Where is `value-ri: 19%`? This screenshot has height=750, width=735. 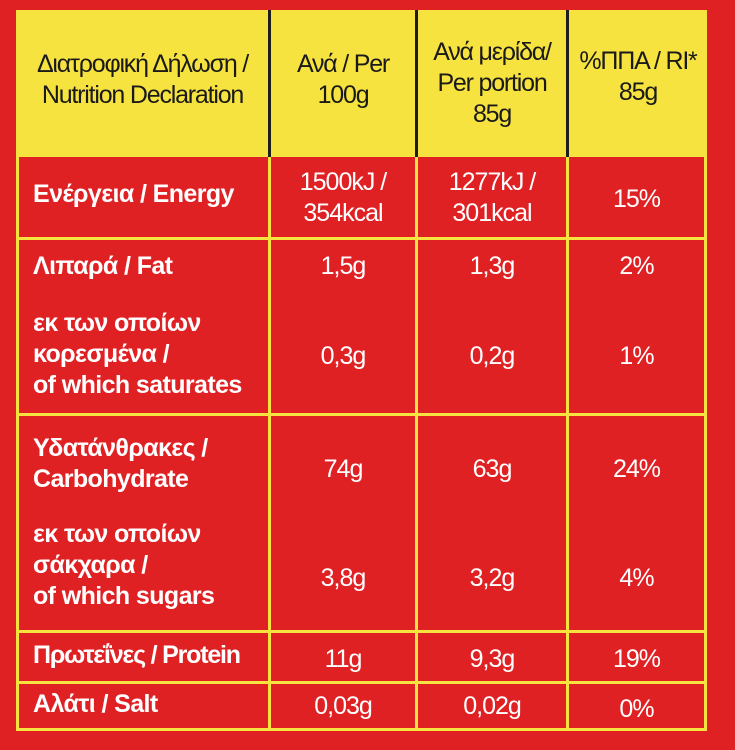
value-ri: 19% is located at coordinates (636, 659).